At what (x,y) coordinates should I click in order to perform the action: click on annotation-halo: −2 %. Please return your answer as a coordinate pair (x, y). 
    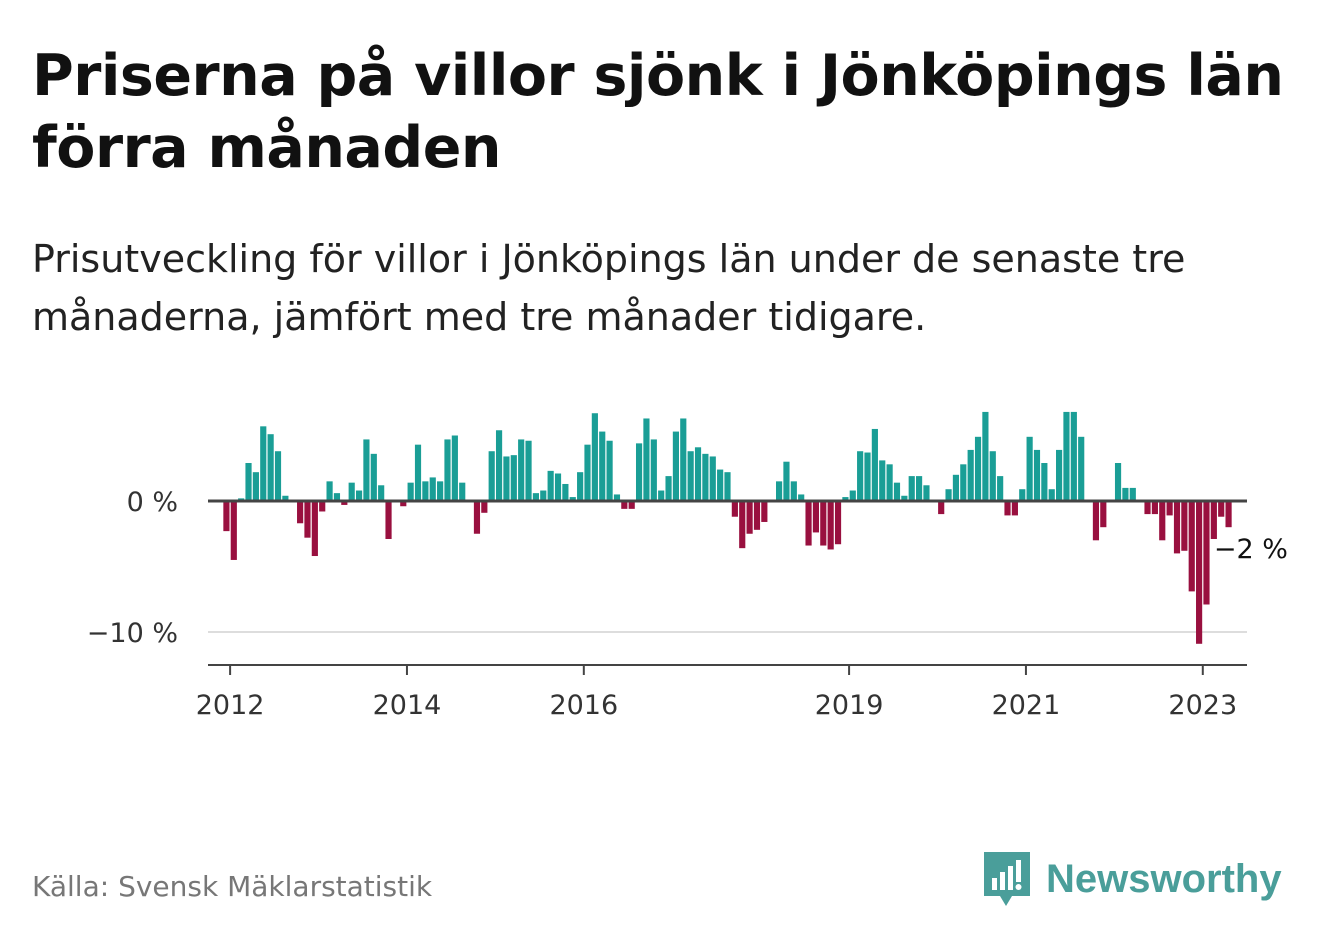
    Looking at the image, I should click on (1251, 549).